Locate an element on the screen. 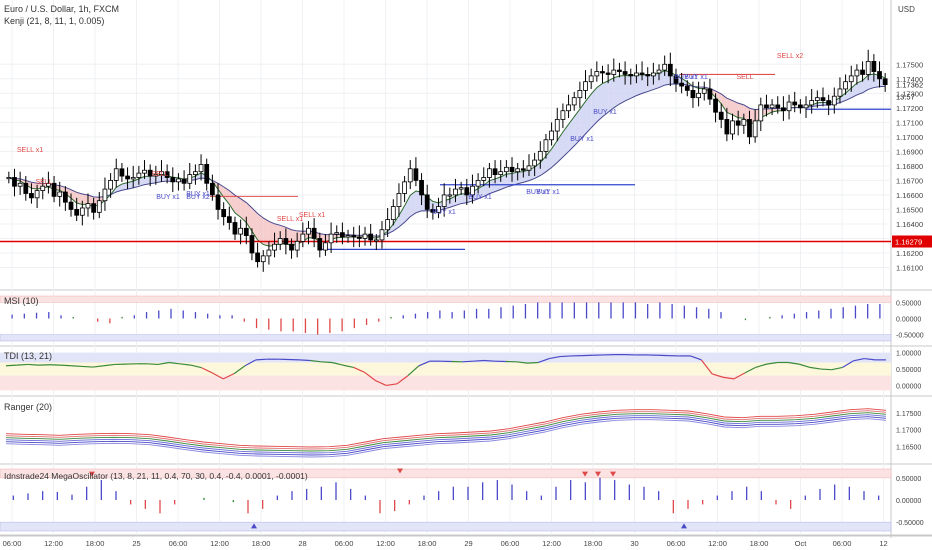 This screenshot has width=932, height=550. price-tick-label: 1.16900 is located at coordinates (909, 151).